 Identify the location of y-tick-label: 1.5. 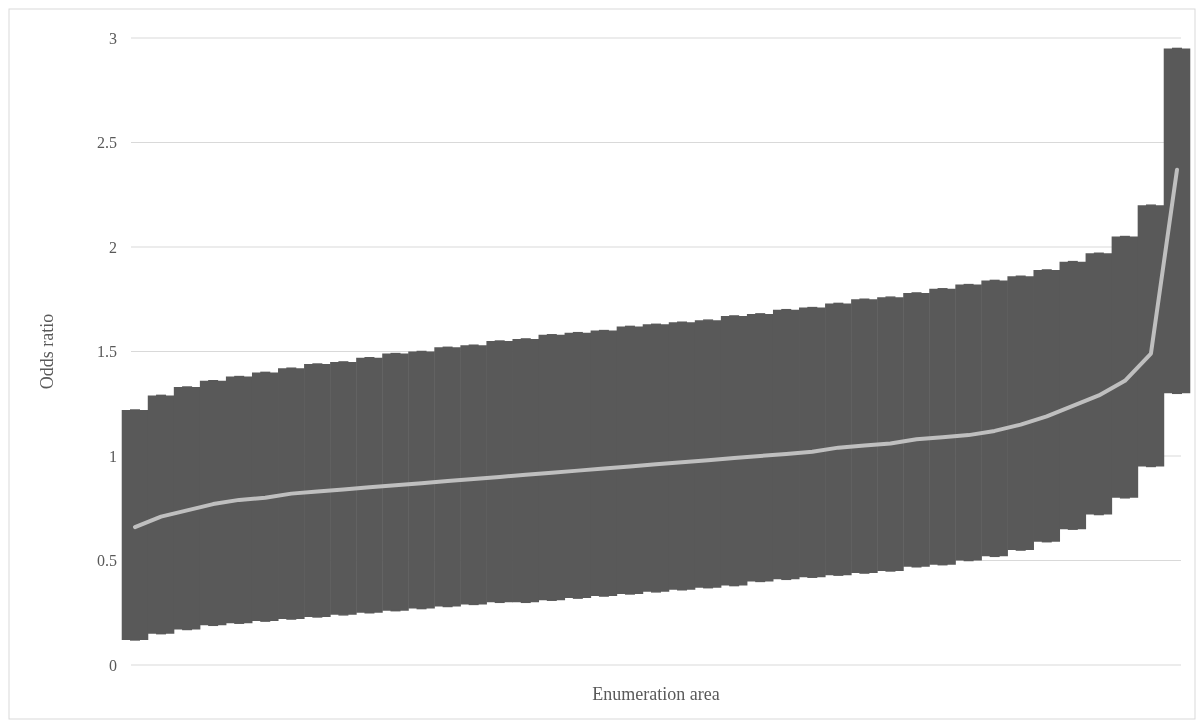
(107, 352).